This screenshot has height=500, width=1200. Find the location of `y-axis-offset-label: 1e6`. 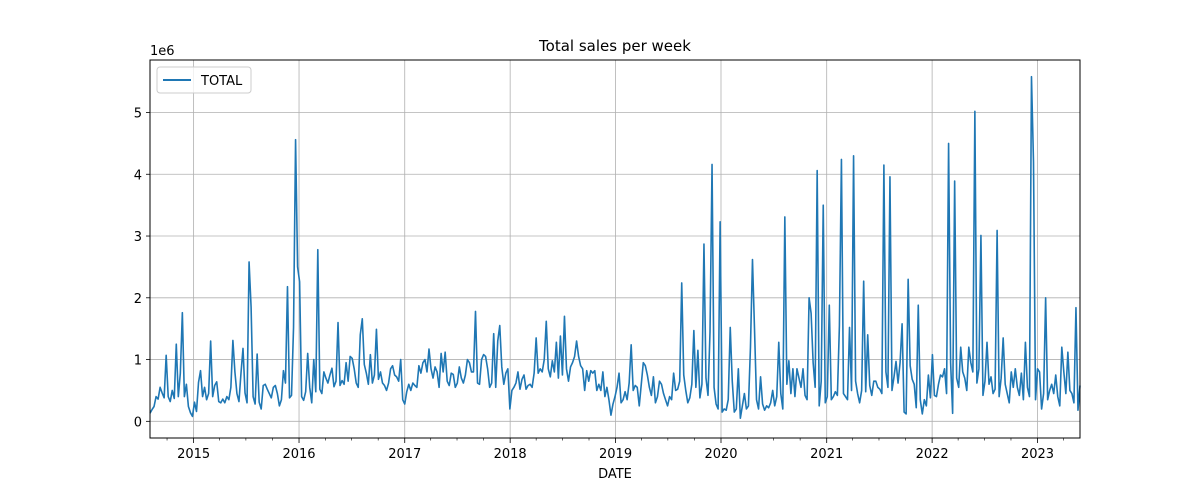

y-axis-offset-label: 1e6 is located at coordinates (162, 51).